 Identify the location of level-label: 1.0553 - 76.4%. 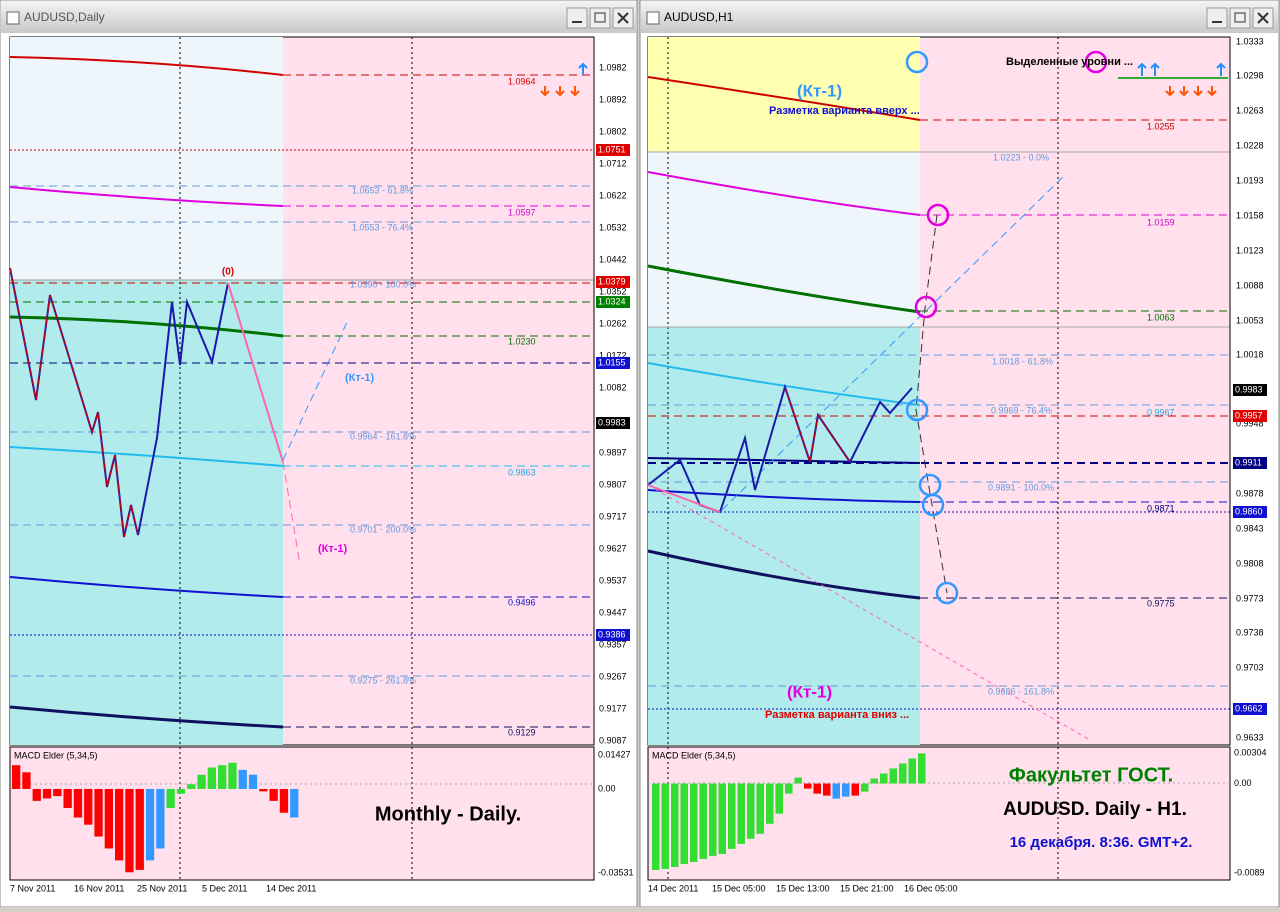
(382, 227).